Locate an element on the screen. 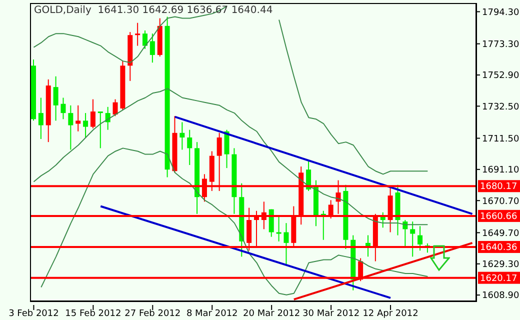 The height and width of the screenshot is (320, 520). y-tick-label: 1773.30 is located at coordinates (501, 45).